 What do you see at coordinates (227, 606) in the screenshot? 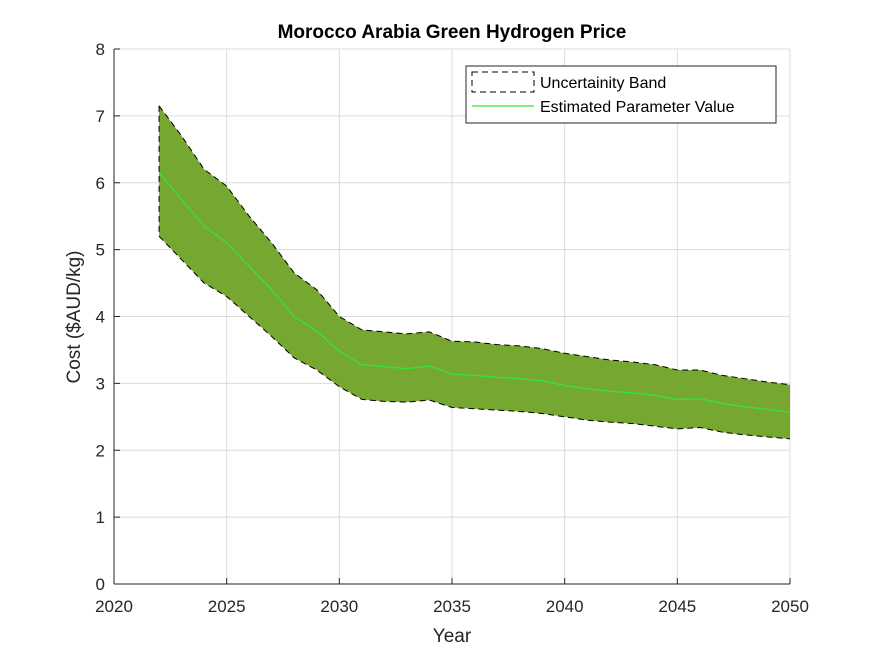
I see `x-tick-label: 2025` at bounding box center [227, 606].